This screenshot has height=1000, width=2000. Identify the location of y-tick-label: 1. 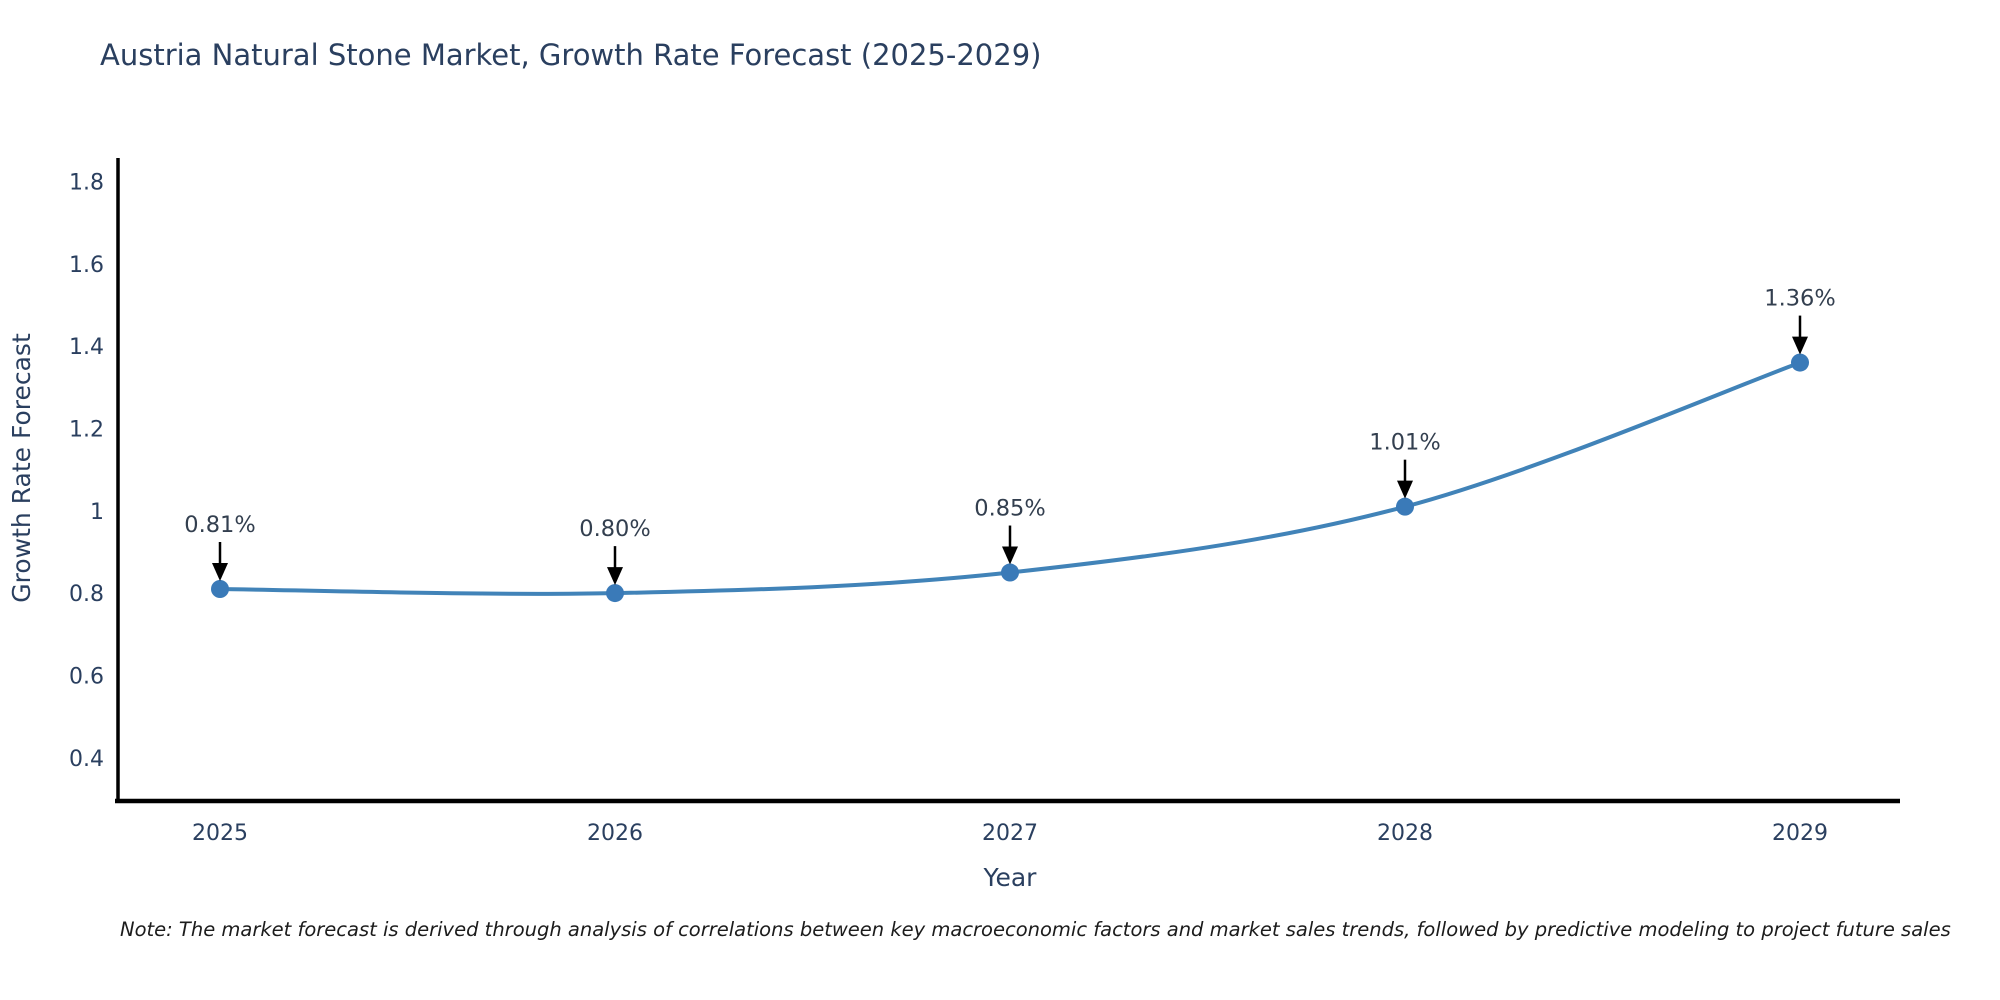
(97, 512).